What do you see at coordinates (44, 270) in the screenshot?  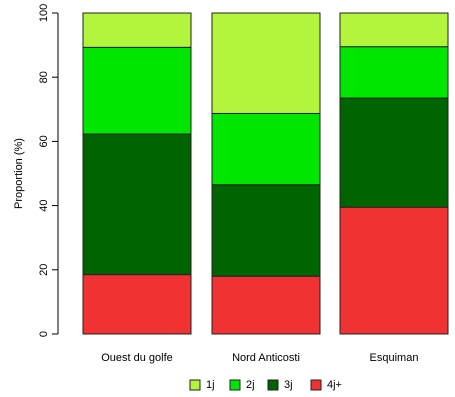 I see `y-tick-label: 20` at bounding box center [44, 270].